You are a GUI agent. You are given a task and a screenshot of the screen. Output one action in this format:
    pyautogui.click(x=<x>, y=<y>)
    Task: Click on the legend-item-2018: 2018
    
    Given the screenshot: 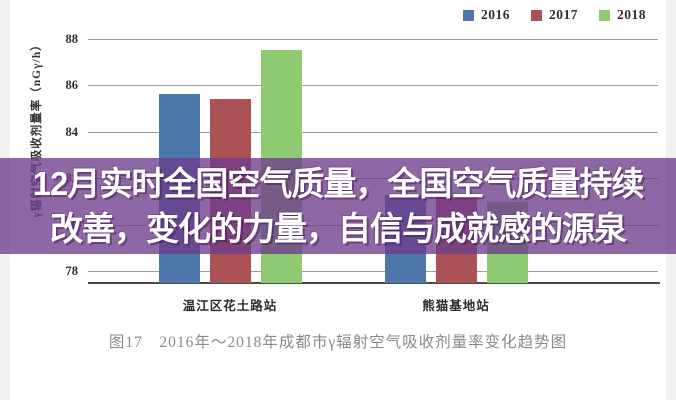 What is the action you would take?
    pyautogui.click(x=622, y=15)
    